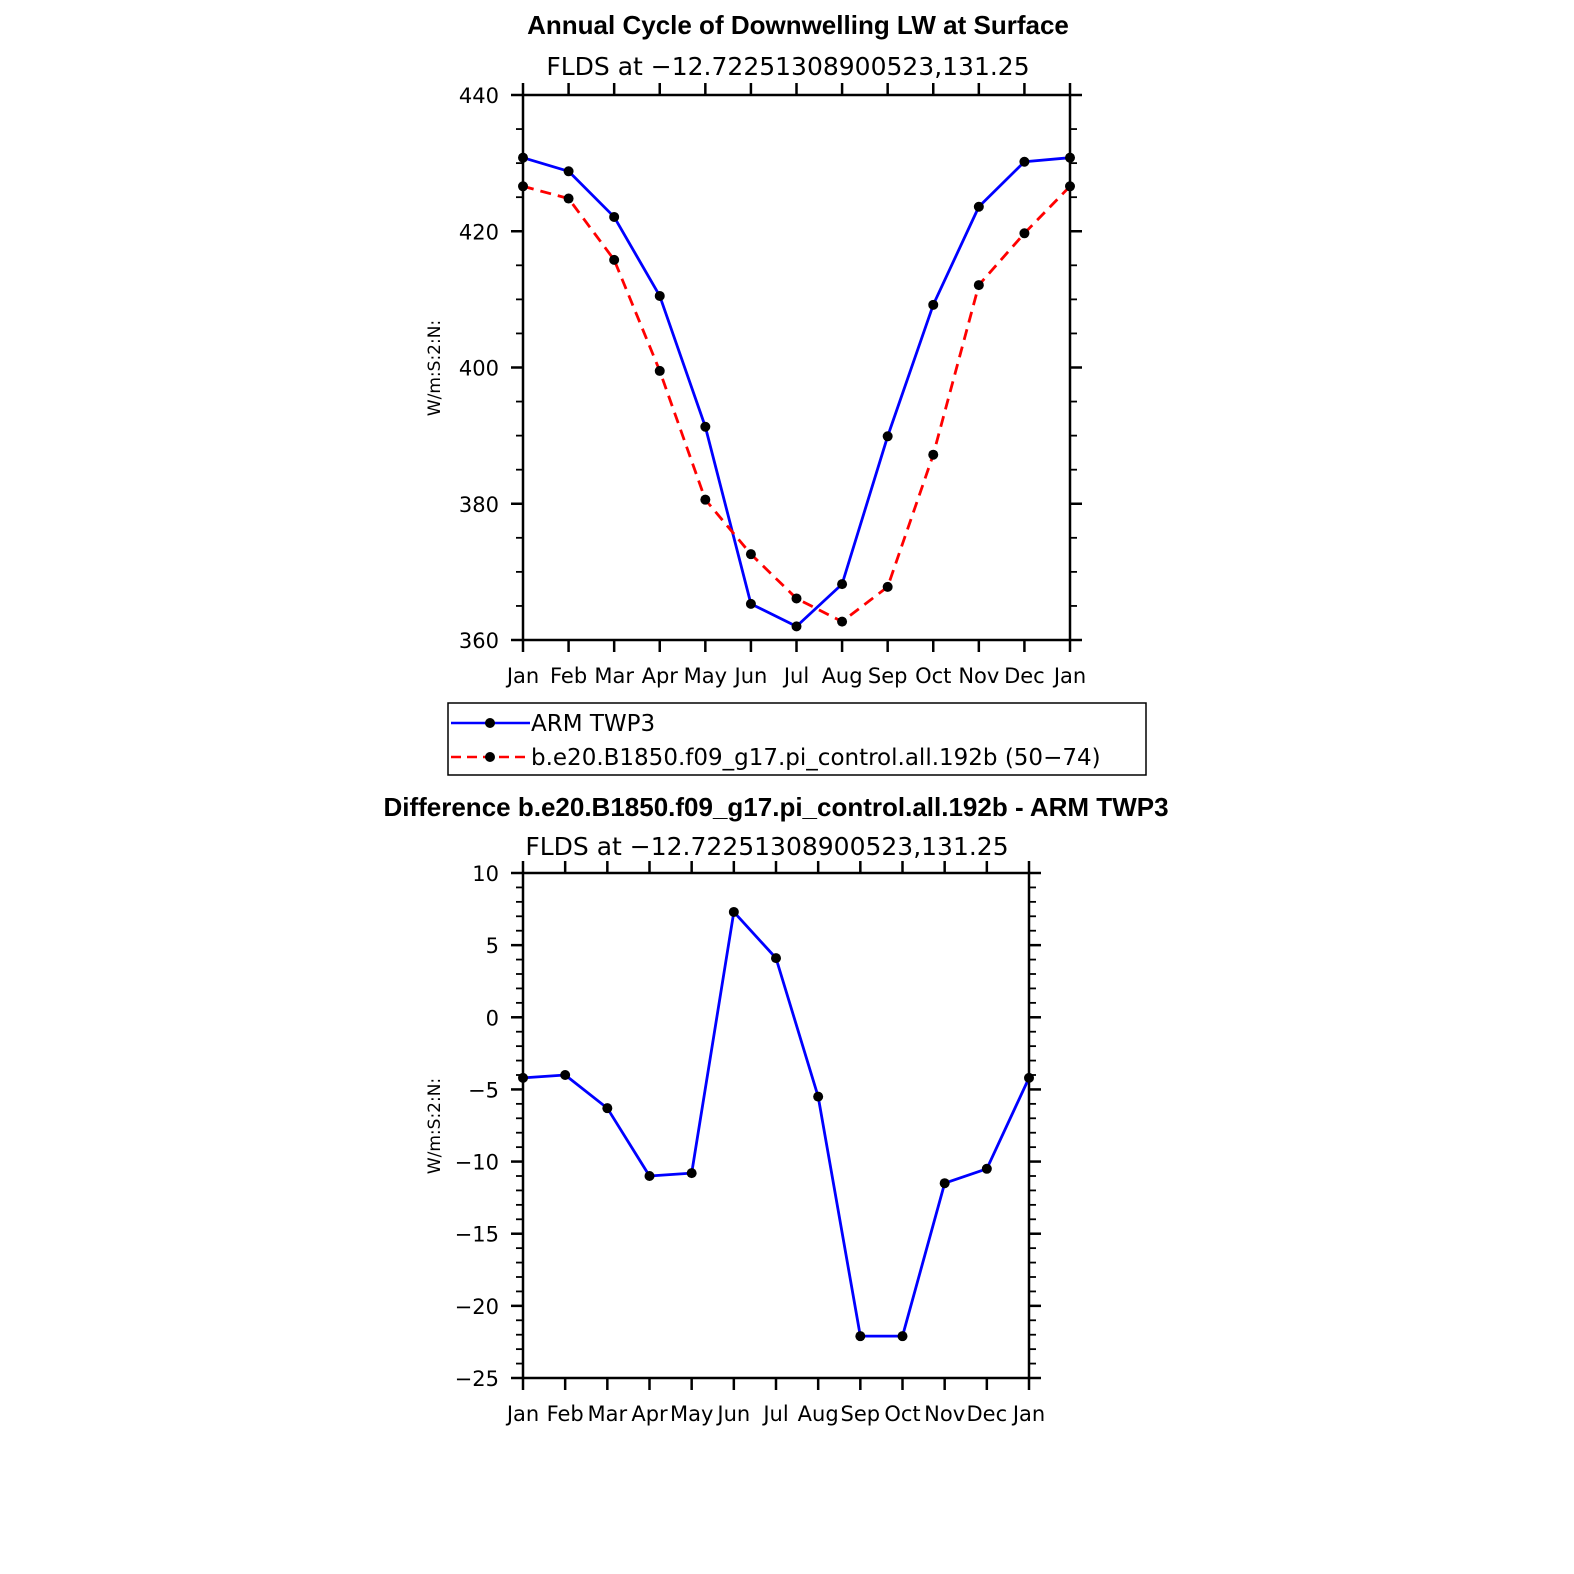 This screenshot has height=1574, width=1574. I want to click on legend-marker-arm-twp3, so click(490, 723).